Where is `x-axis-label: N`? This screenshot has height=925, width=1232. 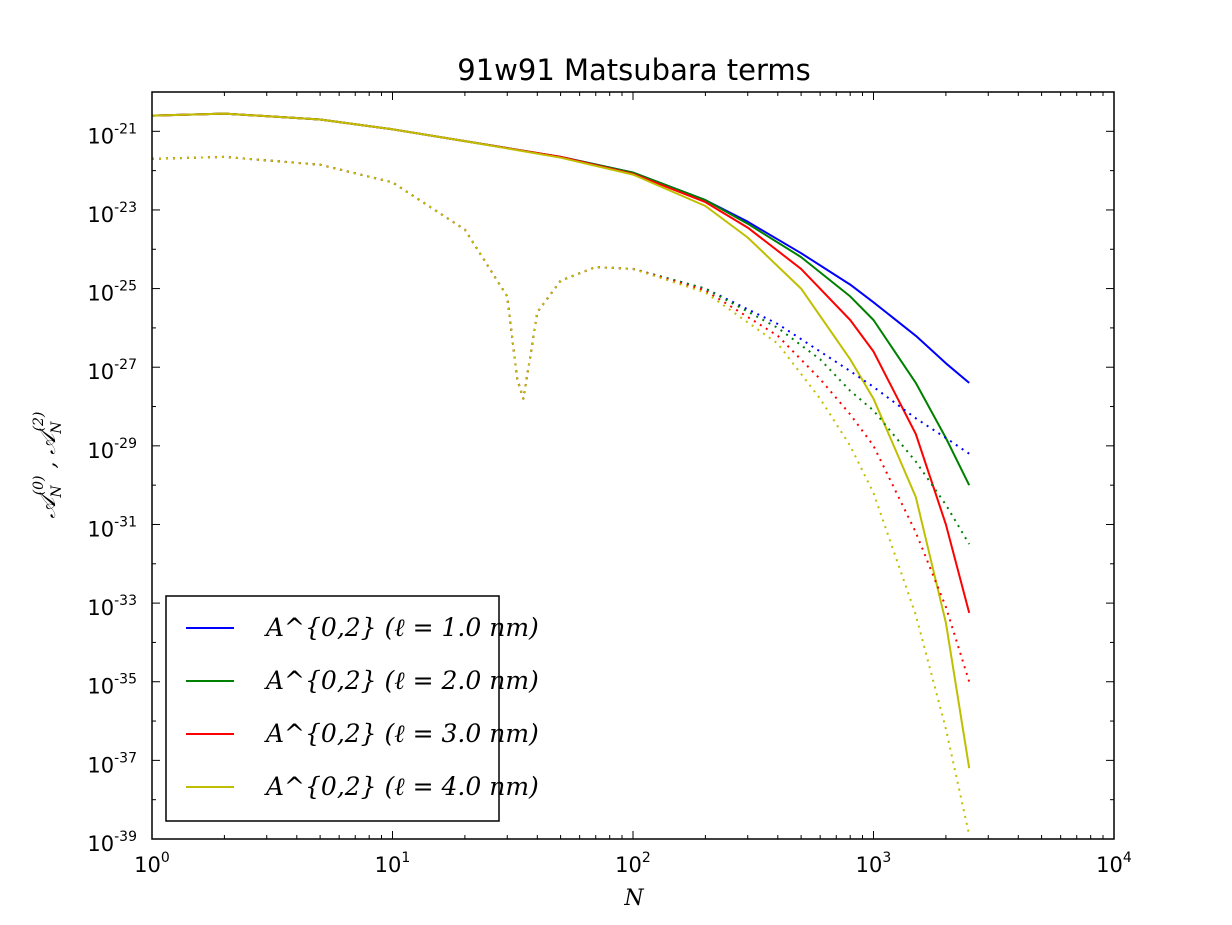 x-axis-label: N is located at coordinates (633, 898).